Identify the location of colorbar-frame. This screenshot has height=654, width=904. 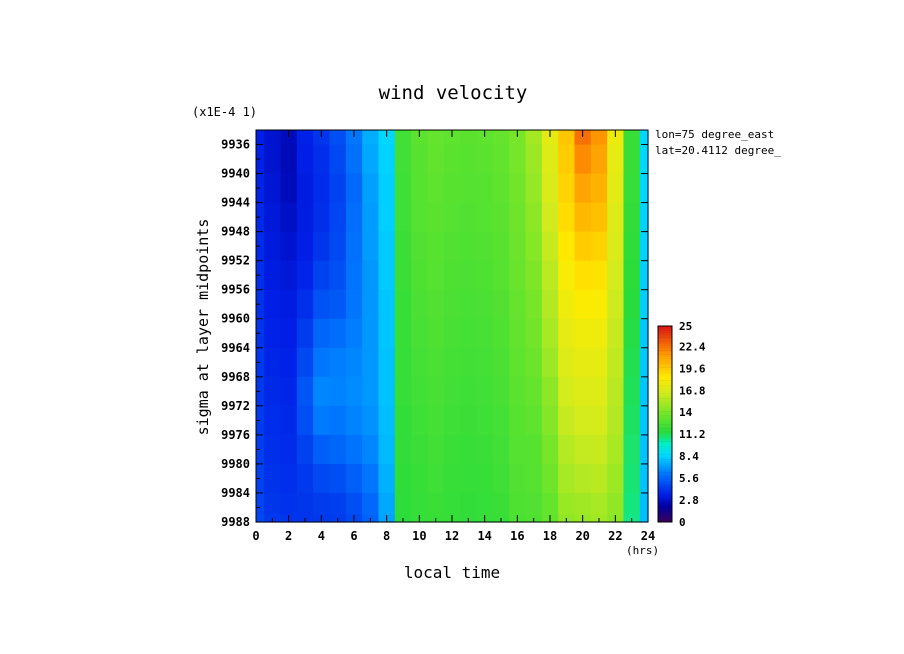
(665, 424).